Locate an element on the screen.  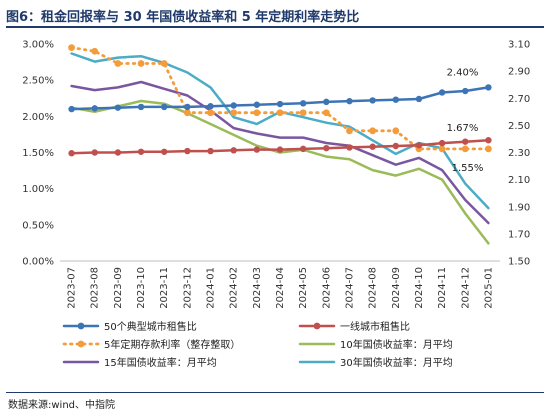
x-tick-label: 2023-09 is located at coordinates (118, 288).